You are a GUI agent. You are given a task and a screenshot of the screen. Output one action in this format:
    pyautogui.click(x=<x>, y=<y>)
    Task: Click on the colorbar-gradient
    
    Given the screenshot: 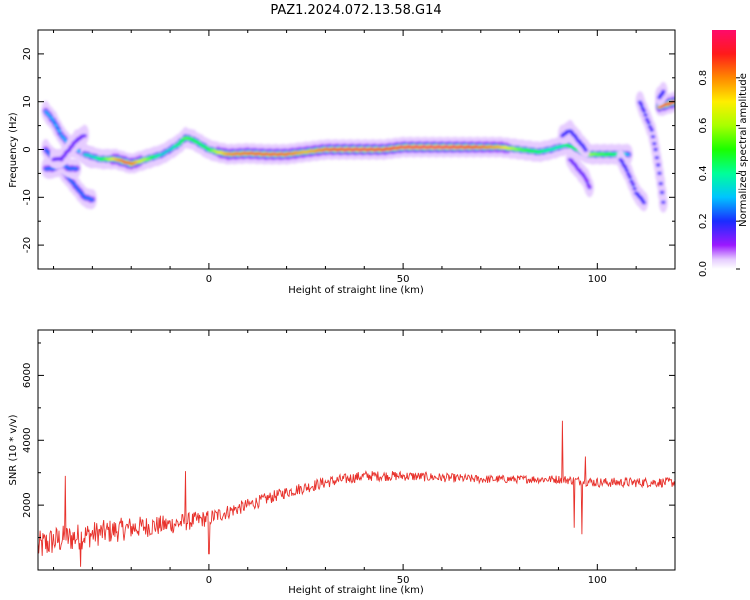 What is the action you would take?
    pyautogui.click(x=724, y=149)
    